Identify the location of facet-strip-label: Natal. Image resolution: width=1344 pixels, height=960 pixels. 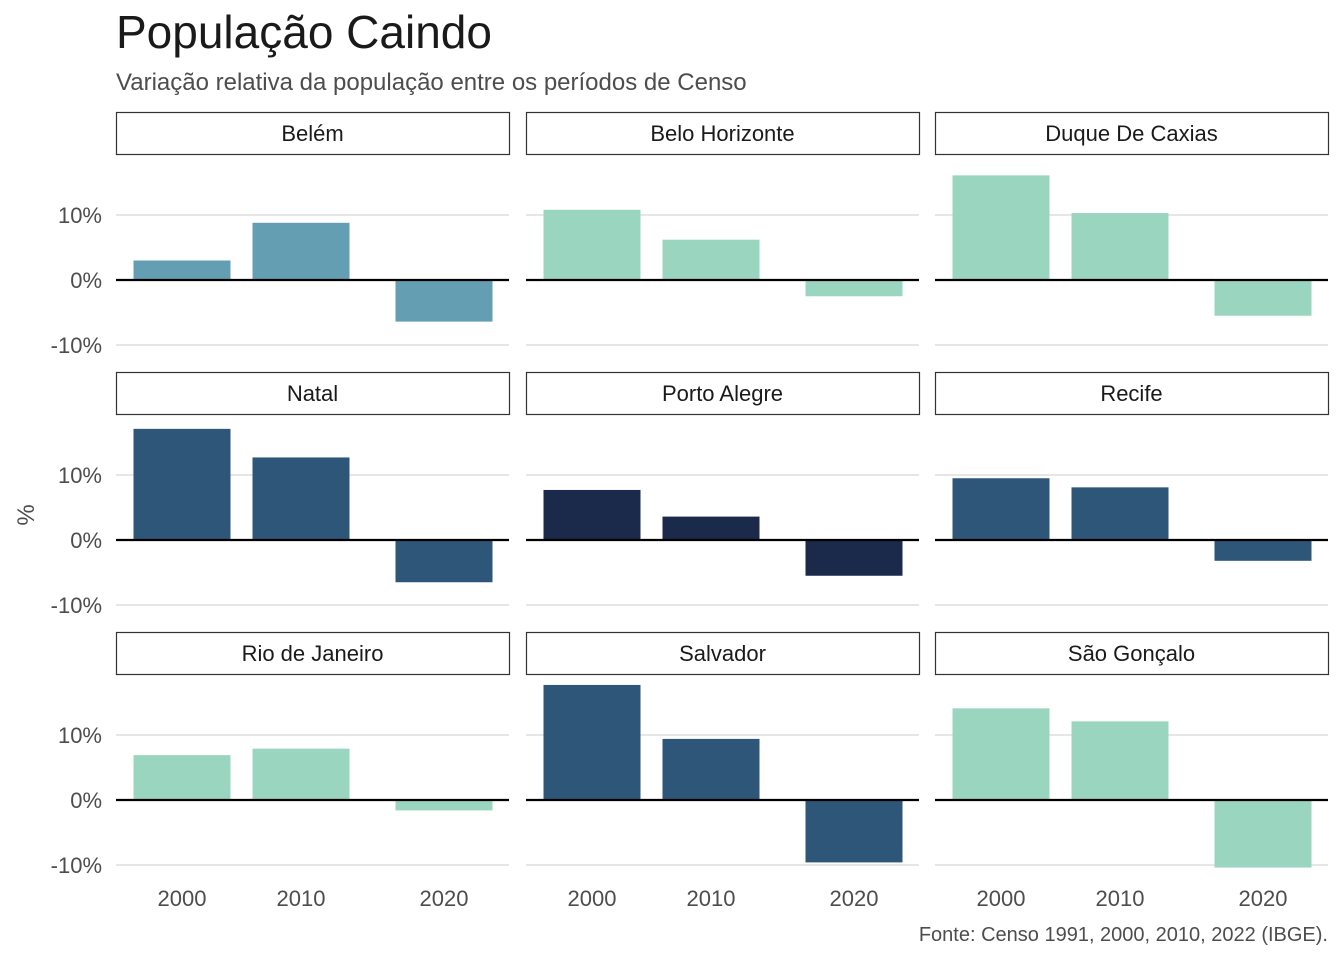
(312, 393).